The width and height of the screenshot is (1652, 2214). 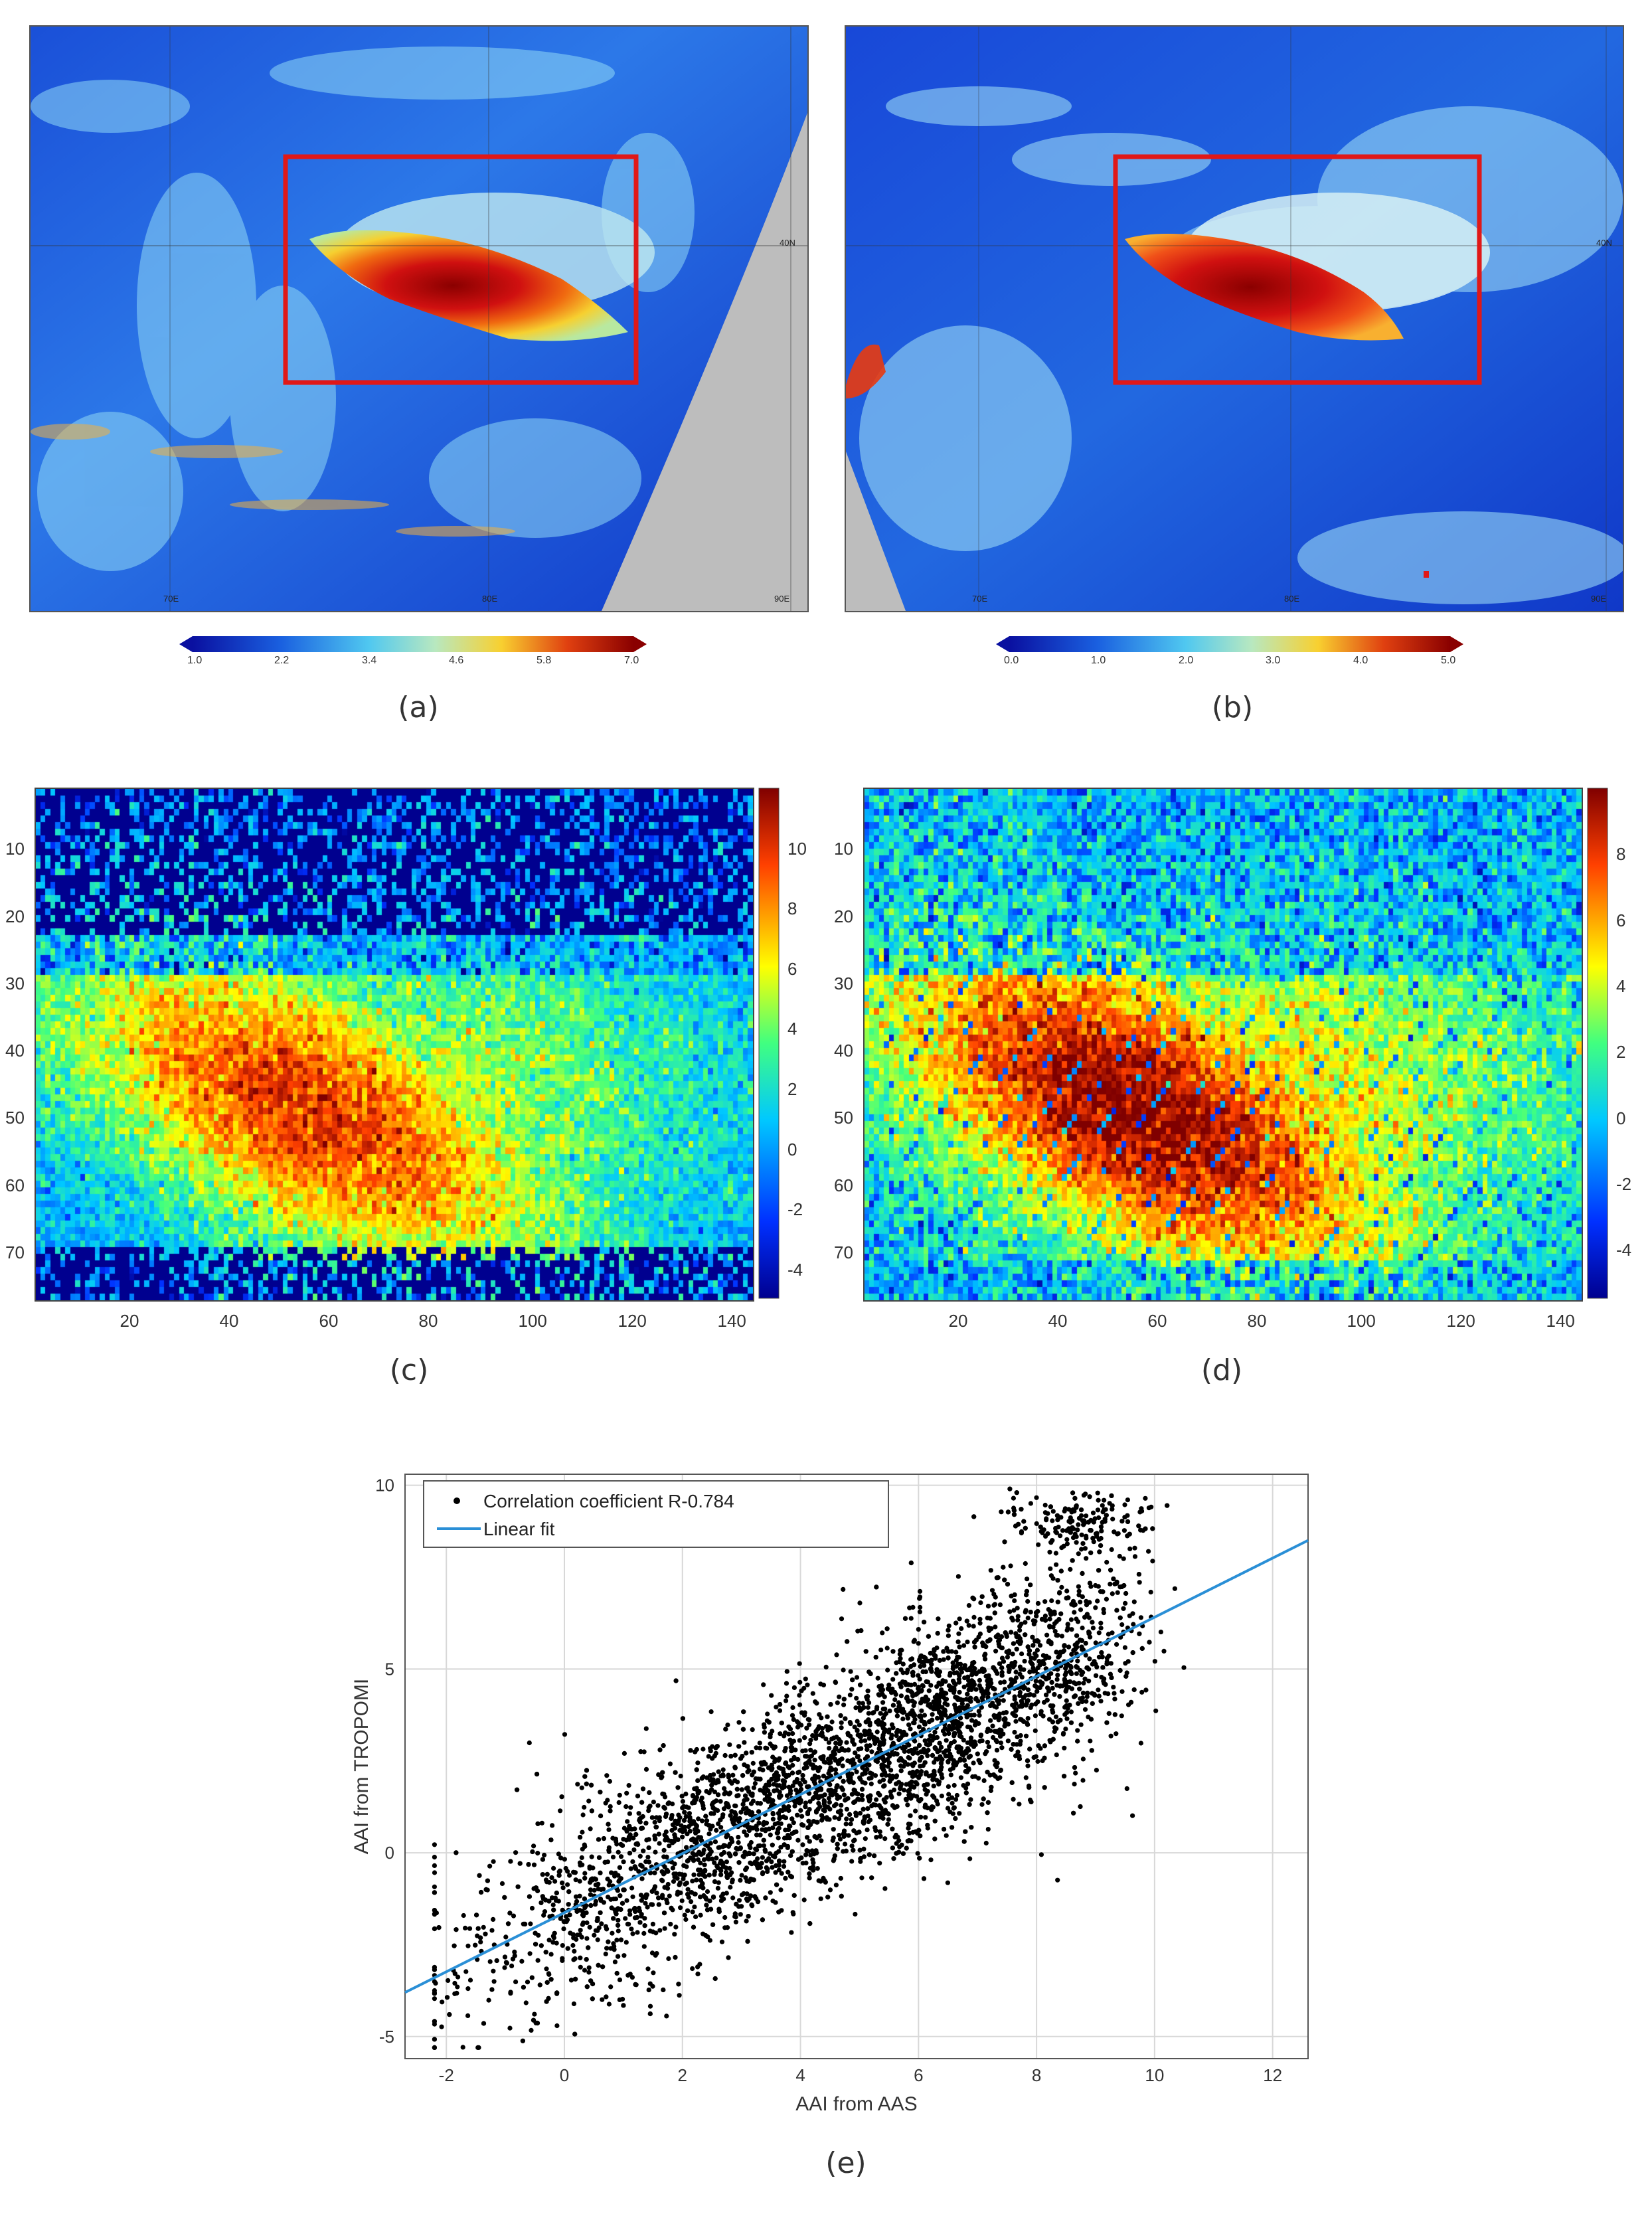 What do you see at coordinates (15, 1051) in the screenshot?
I see `y-tick-label: 40` at bounding box center [15, 1051].